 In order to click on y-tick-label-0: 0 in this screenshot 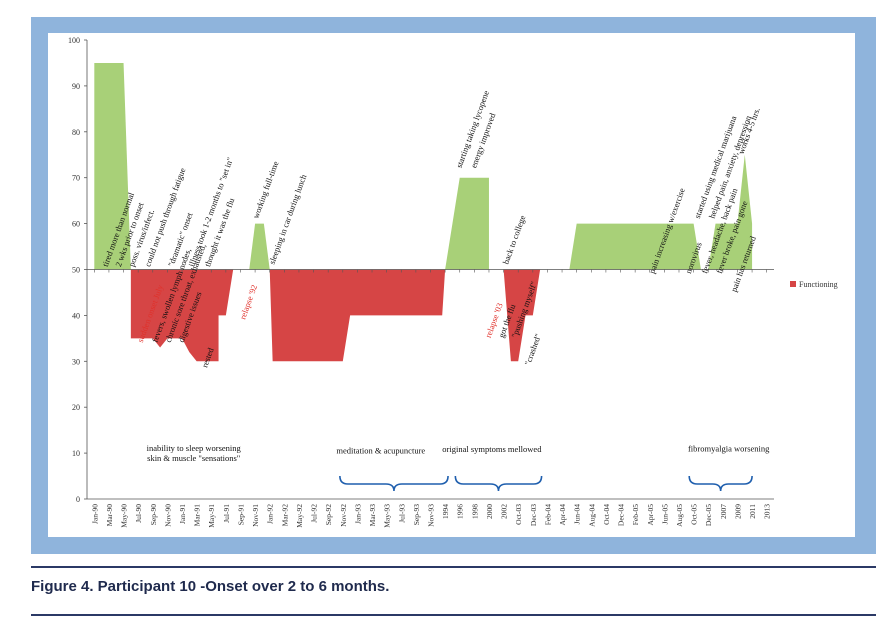, I will do `click(78, 499)`.